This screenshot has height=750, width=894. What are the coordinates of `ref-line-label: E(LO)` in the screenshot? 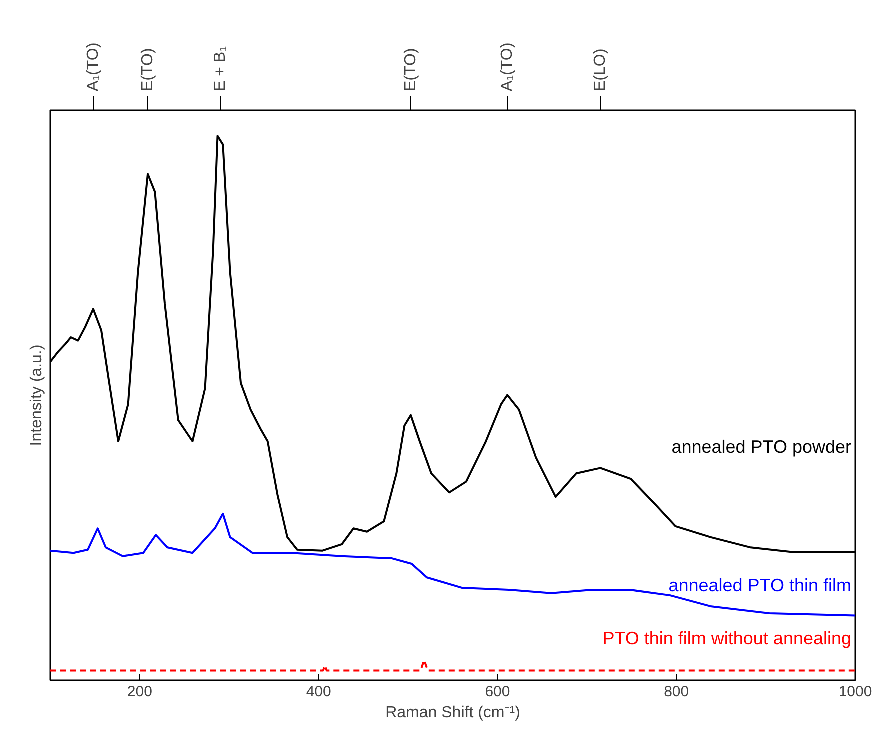 It's located at (601, 70).